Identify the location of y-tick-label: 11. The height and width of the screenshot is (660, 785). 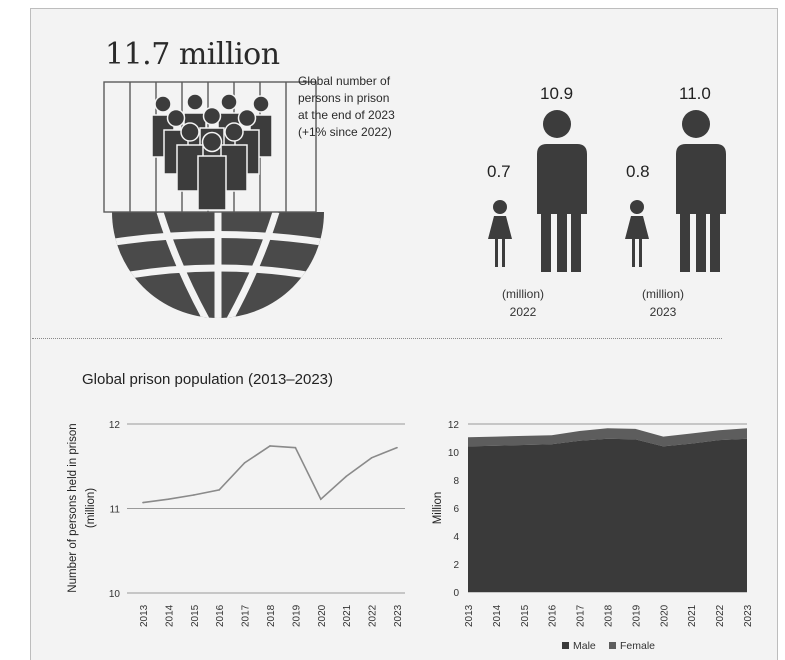
(115, 510).